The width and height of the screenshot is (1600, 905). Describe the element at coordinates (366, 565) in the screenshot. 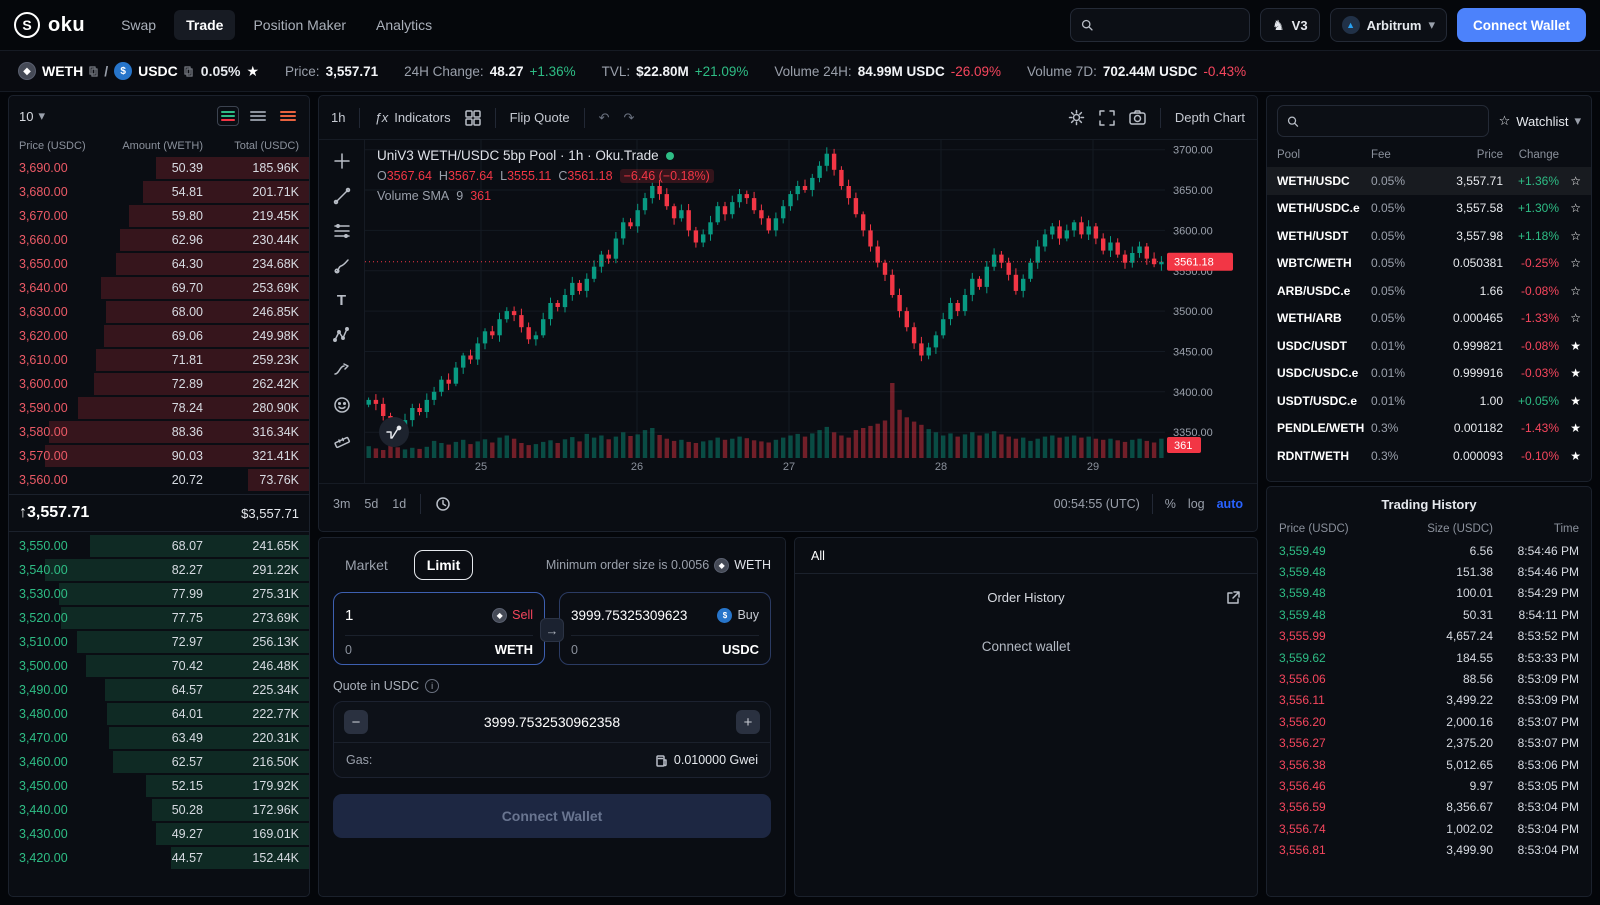

I see `tab-market: Market` at that location.